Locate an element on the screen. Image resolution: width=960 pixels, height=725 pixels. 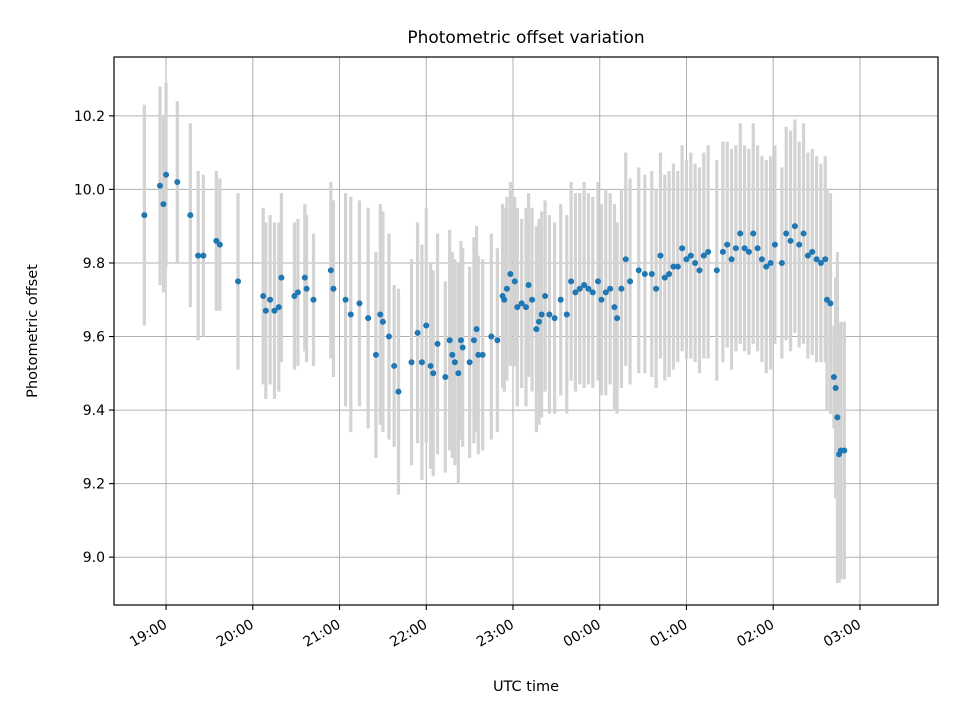
y-tick-label: 9.6 is located at coordinates (94, 338).